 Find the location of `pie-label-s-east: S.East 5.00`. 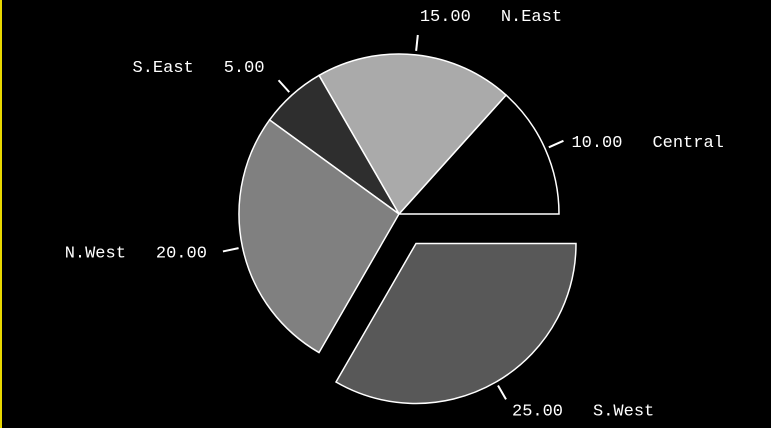

pie-label-s-east: S.East 5.00 is located at coordinates (199, 68).